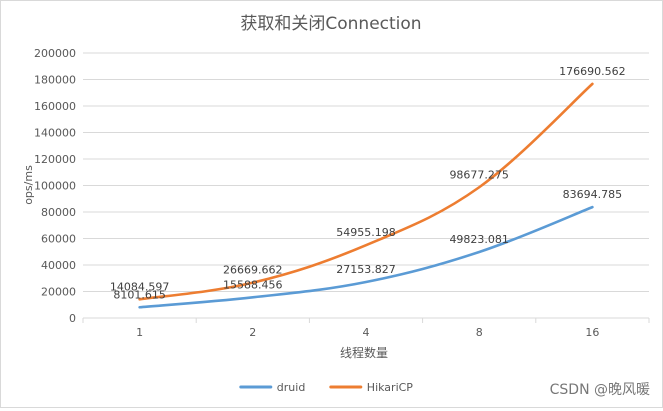  What do you see at coordinates (58, 239) in the screenshot?
I see `y-tick-label: 60000` at bounding box center [58, 239].